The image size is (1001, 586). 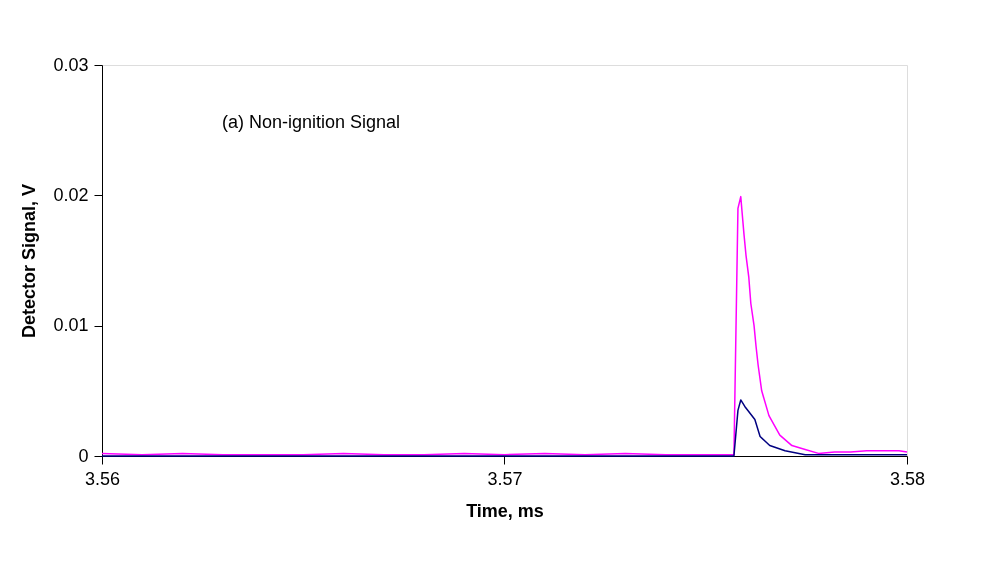 I want to click on x-axis-title: Time, ms, so click(x=505, y=510).